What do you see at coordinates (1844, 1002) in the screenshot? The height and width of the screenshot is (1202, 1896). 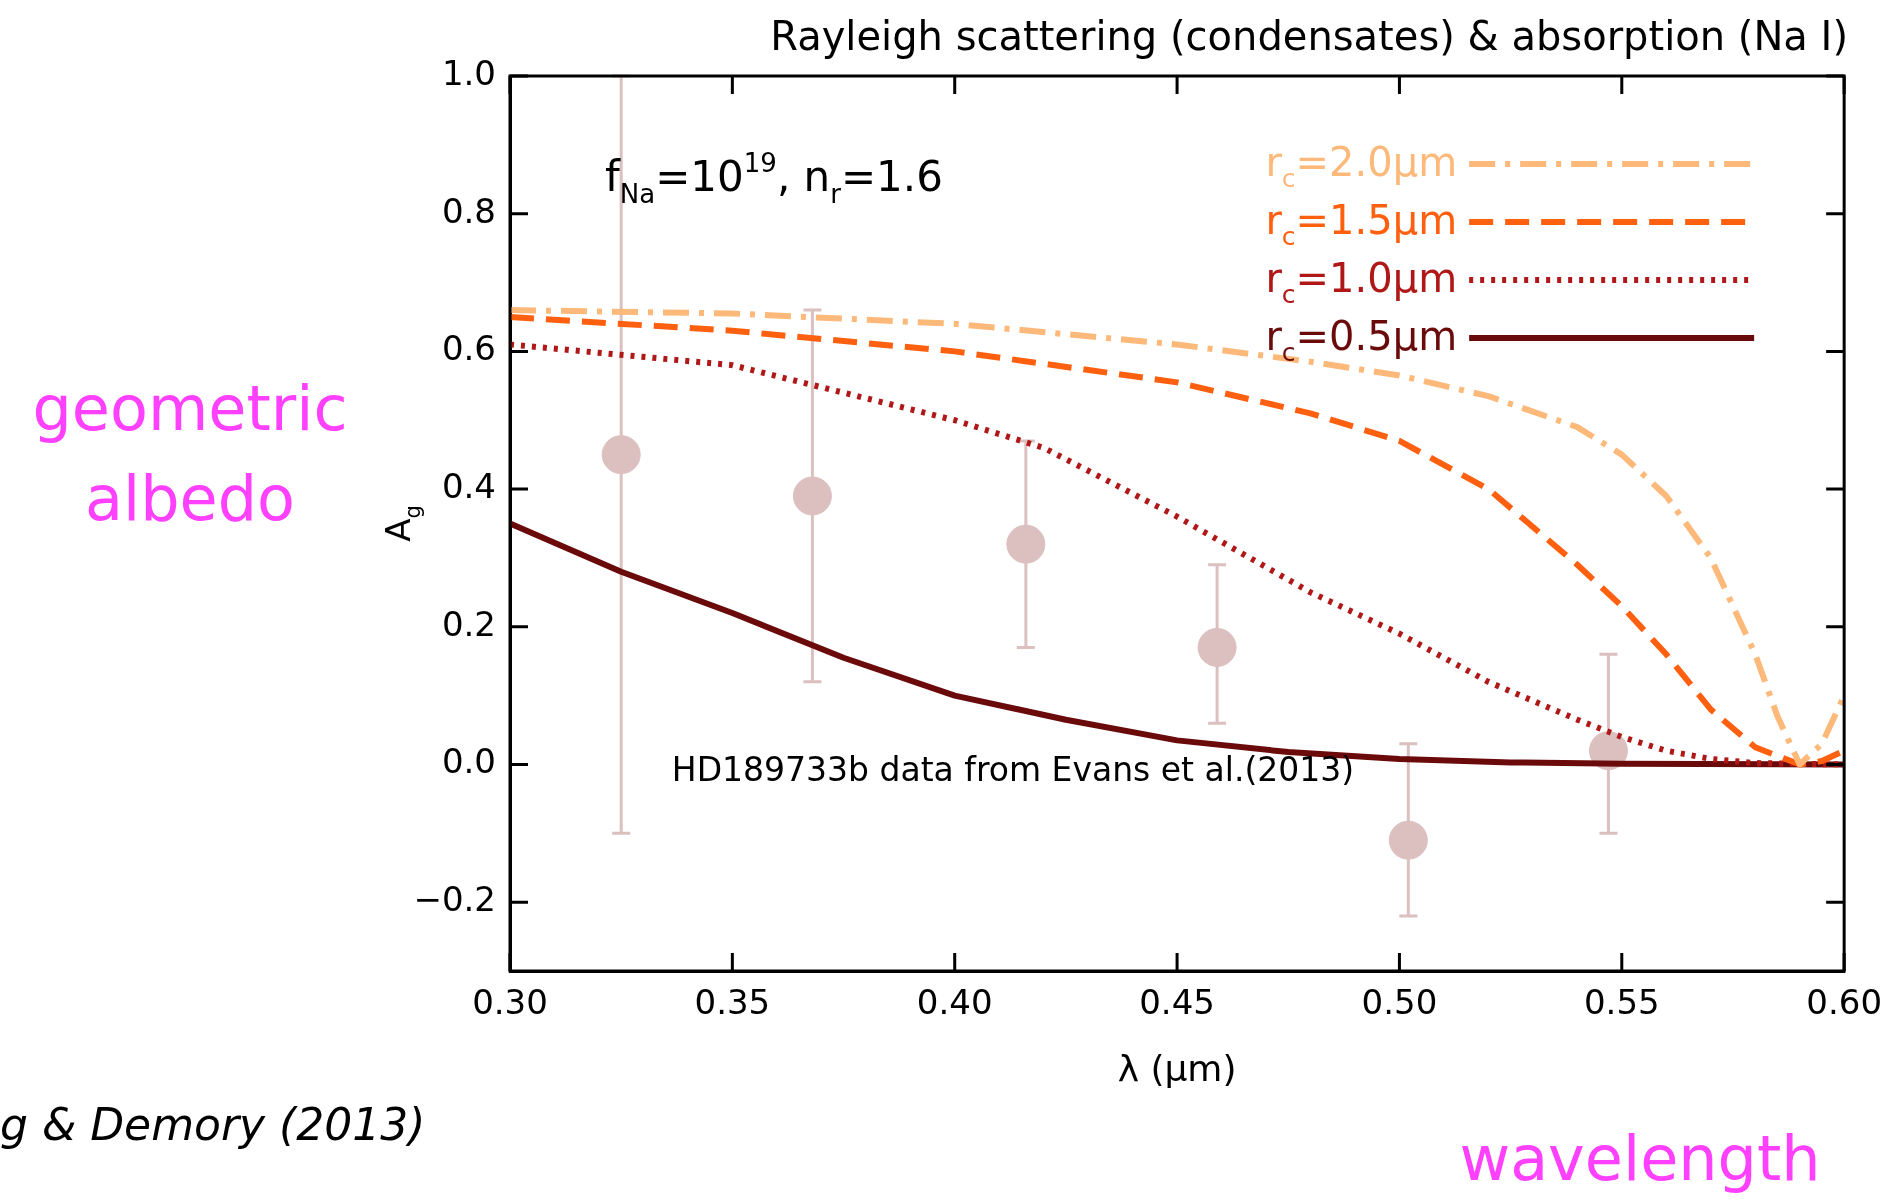 I see `x-tick-label: 0.60` at bounding box center [1844, 1002].